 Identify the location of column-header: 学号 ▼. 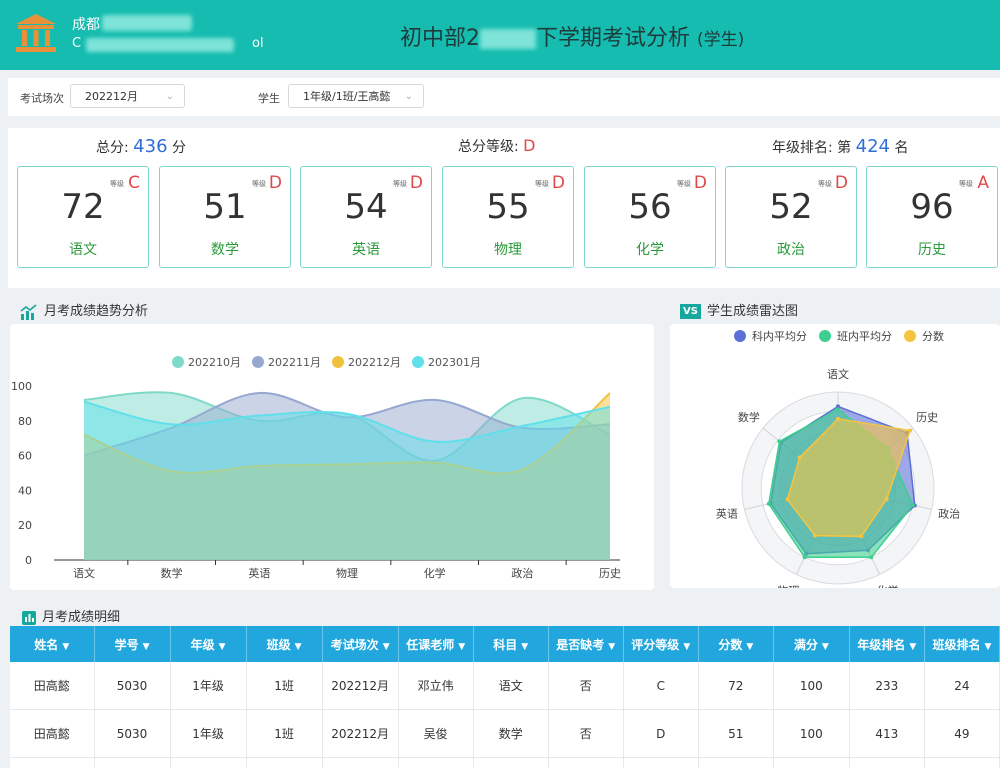
(132, 644).